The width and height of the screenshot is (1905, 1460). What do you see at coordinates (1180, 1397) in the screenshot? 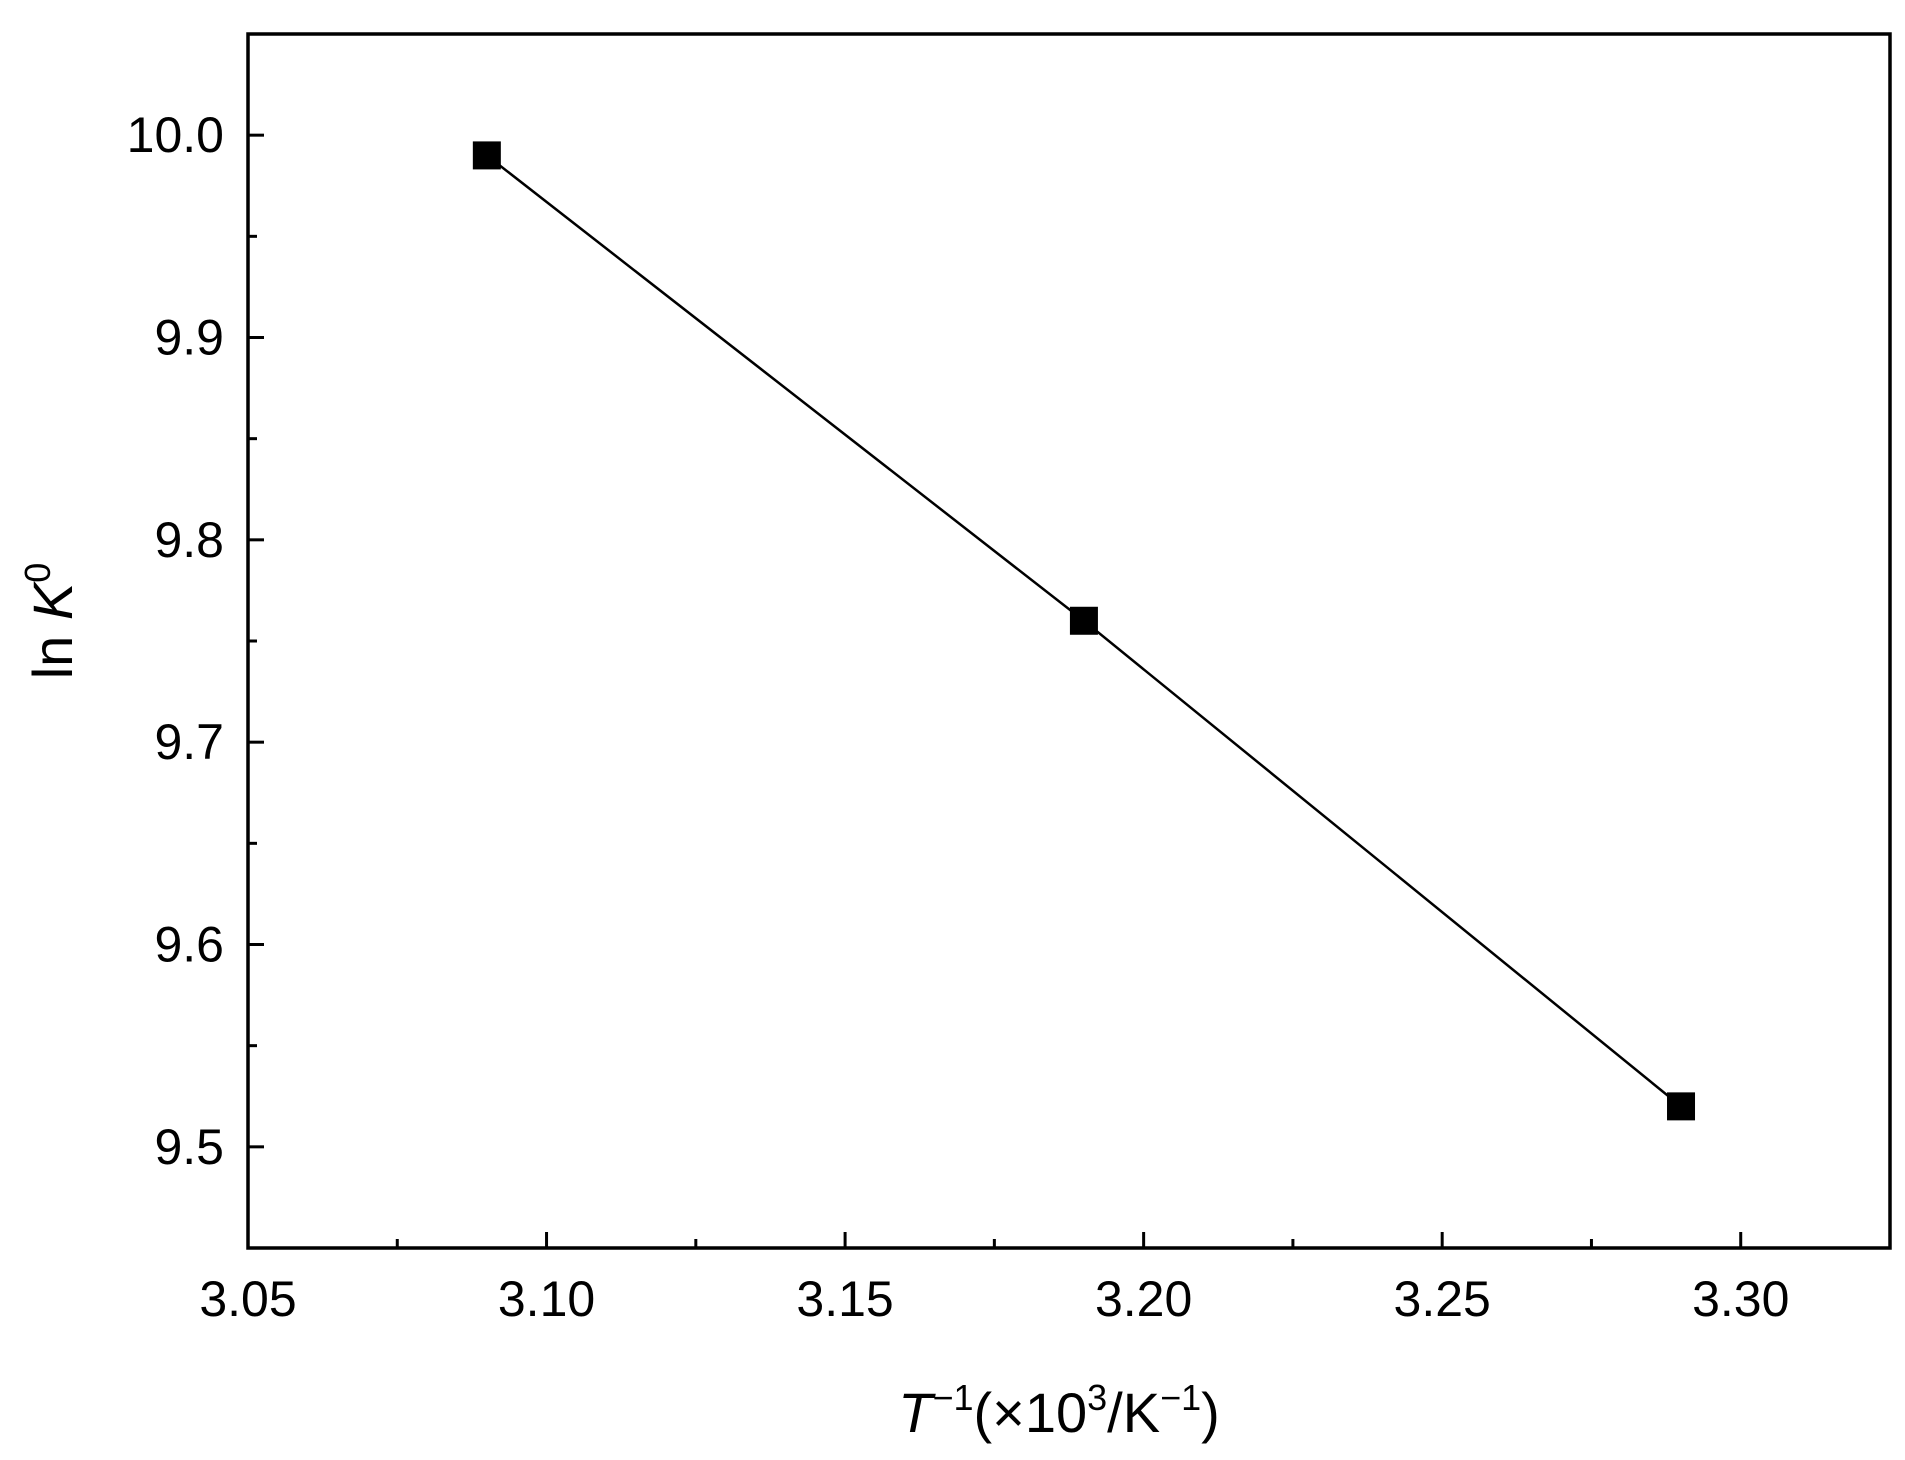
I see `x-axis-unit-exp2: −1` at bounding box center [1180, 1397].